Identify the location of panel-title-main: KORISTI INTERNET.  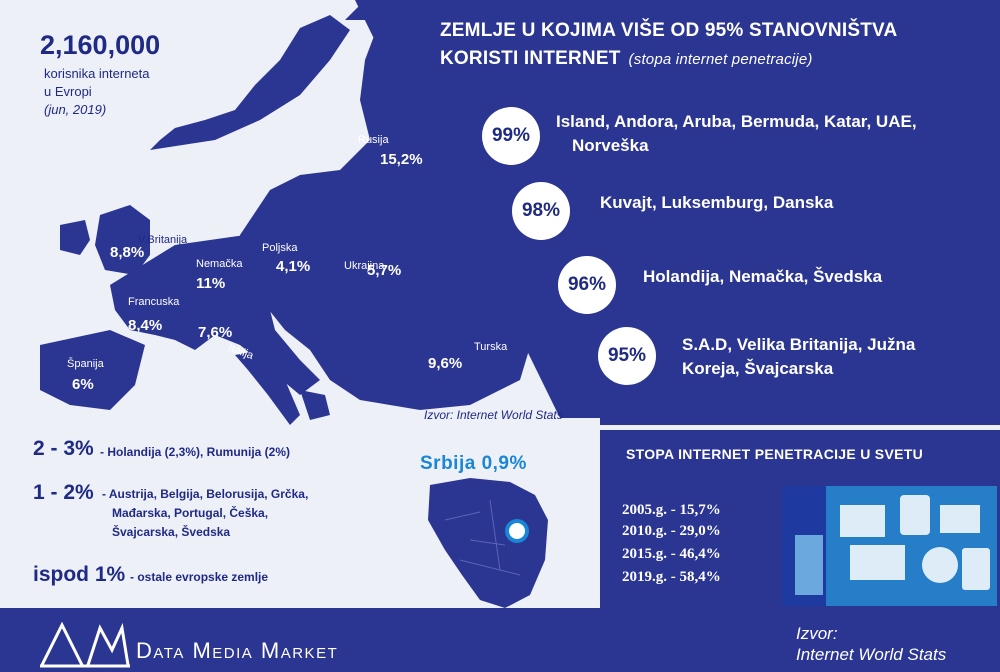
(530, 58).